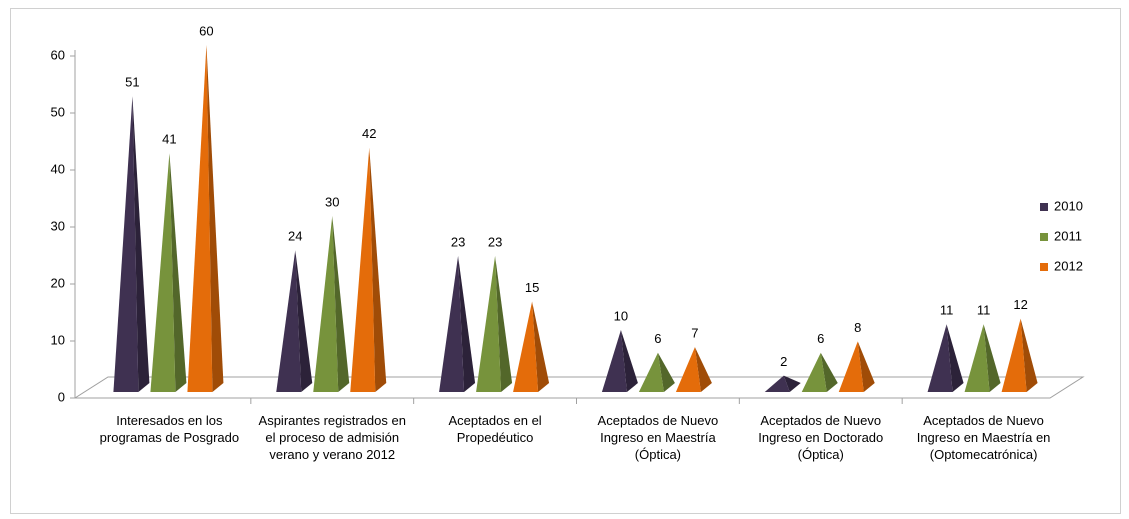  What do you see at coordinates (1068, 205) in the screenshot?
I see `legend-label: 2010` at bounding box center [1068, 205].